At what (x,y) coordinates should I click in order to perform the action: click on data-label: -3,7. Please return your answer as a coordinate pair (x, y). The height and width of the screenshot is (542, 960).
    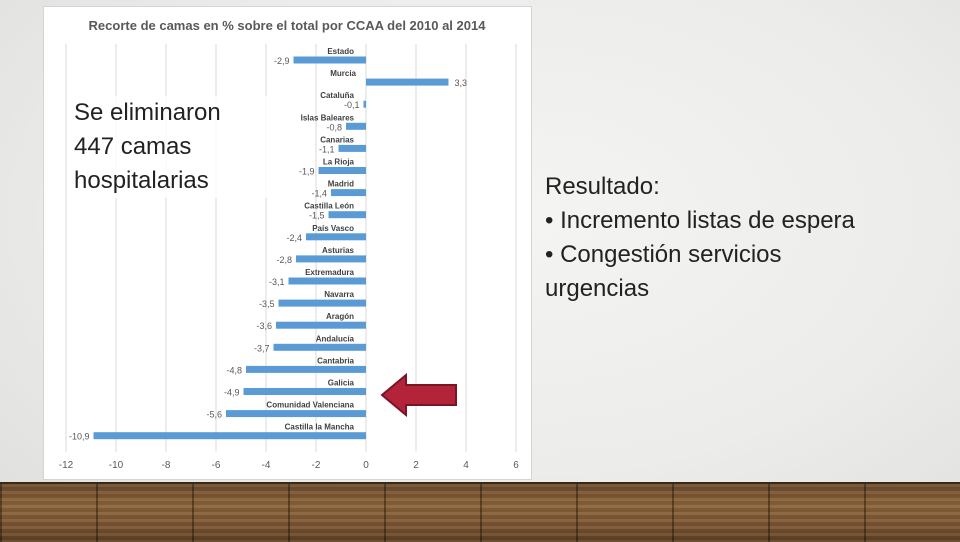
    Looking at the image, I should click on (262, 348).